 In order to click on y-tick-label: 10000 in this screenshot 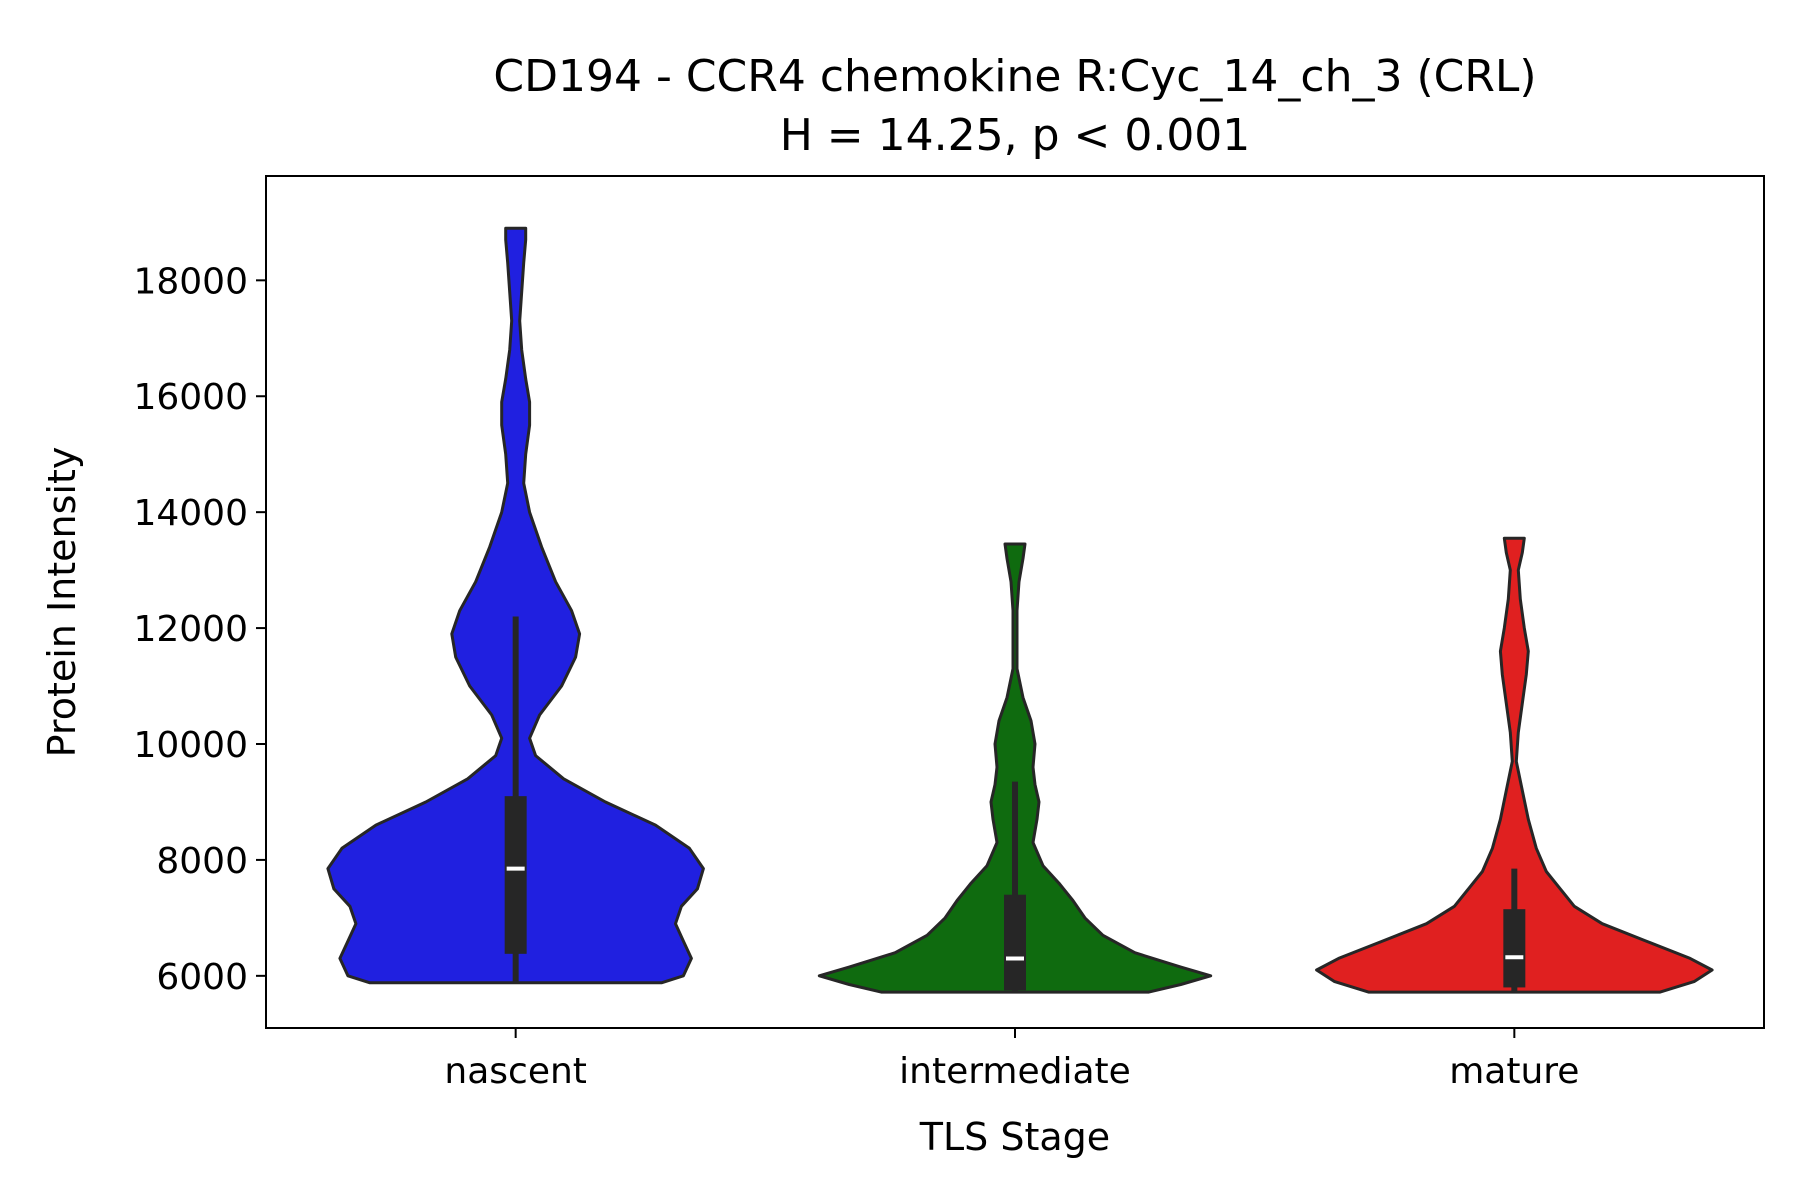, I will do `click(190, 745)`.